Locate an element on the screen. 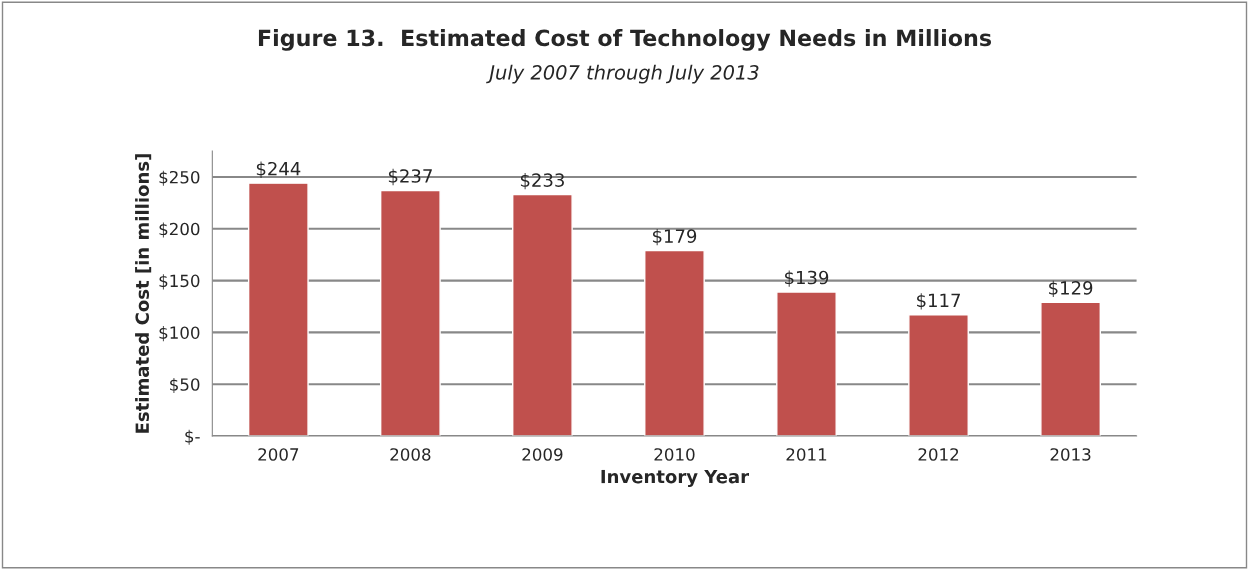  y-tick-label: $- is located at coordinates (192, 437).